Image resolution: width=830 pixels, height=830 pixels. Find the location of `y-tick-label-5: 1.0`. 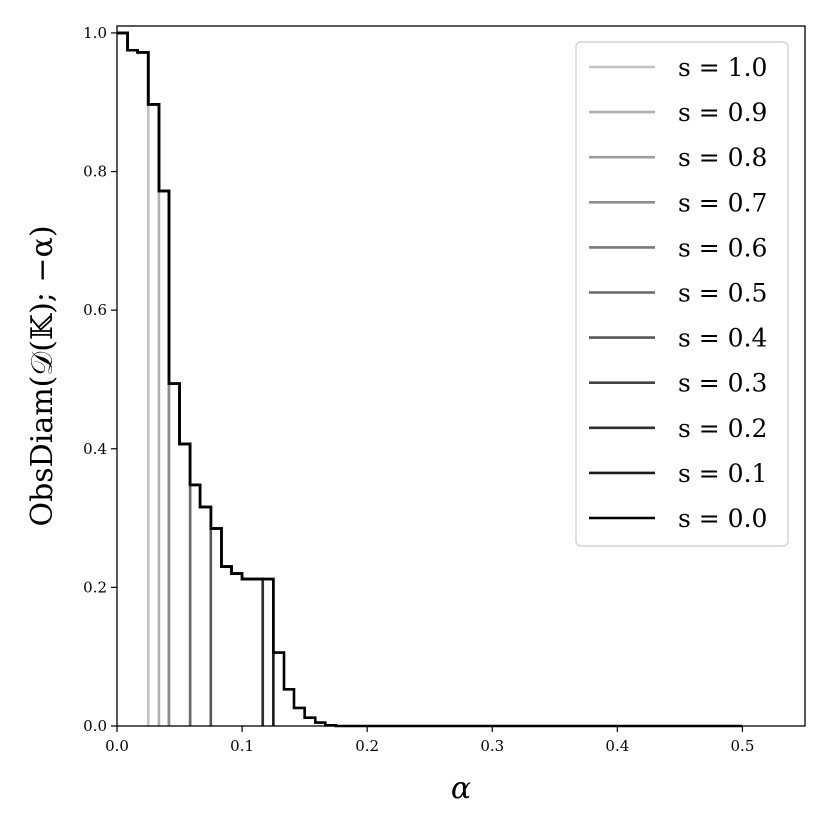

y-tick-label-5: 1.0 is located at coordinates (95, 33).